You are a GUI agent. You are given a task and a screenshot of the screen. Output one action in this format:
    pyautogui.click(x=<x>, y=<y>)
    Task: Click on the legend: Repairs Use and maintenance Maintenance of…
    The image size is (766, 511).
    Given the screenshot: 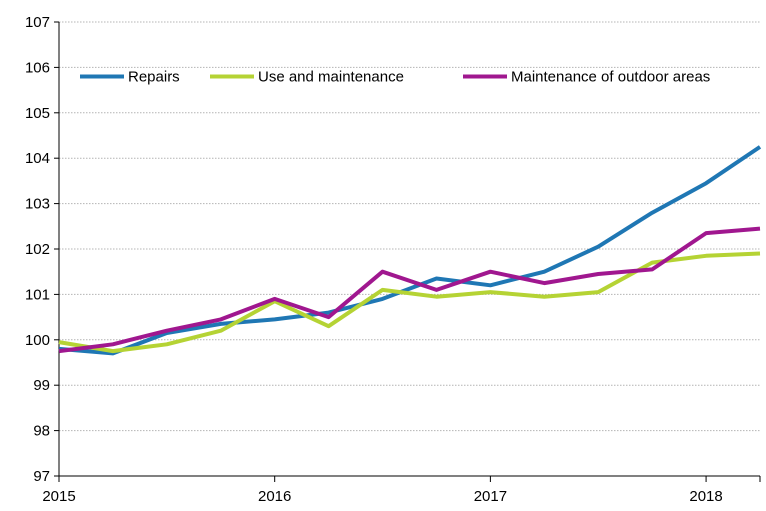 What is the action you would take?
    pyautogui.click(x=395, y=76)
    